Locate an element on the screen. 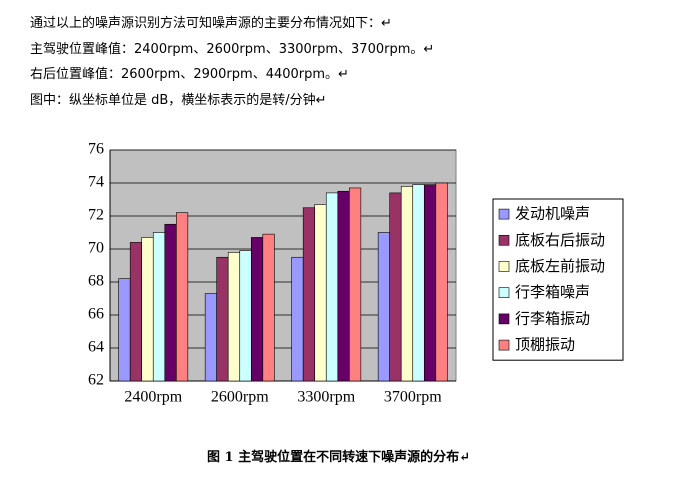 The width and height of the screenshot is (677, 485). x-tick-label: 2400rpm is located at coordinates (153, 397).